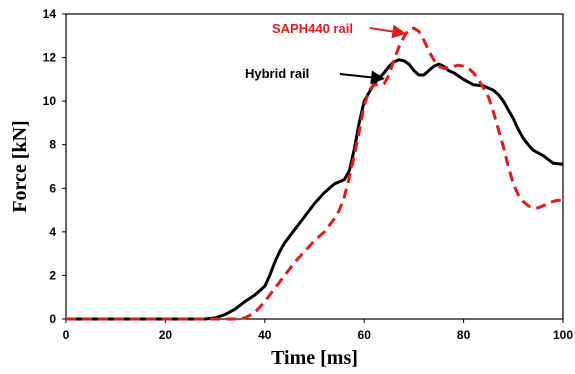 This screenshot has height=374, width=575. What do you see at coordinates (277, 73) in the screenshot?
I see `annotation-hybrid-rail: Hybrid rail` at bounding box center [277, 73].